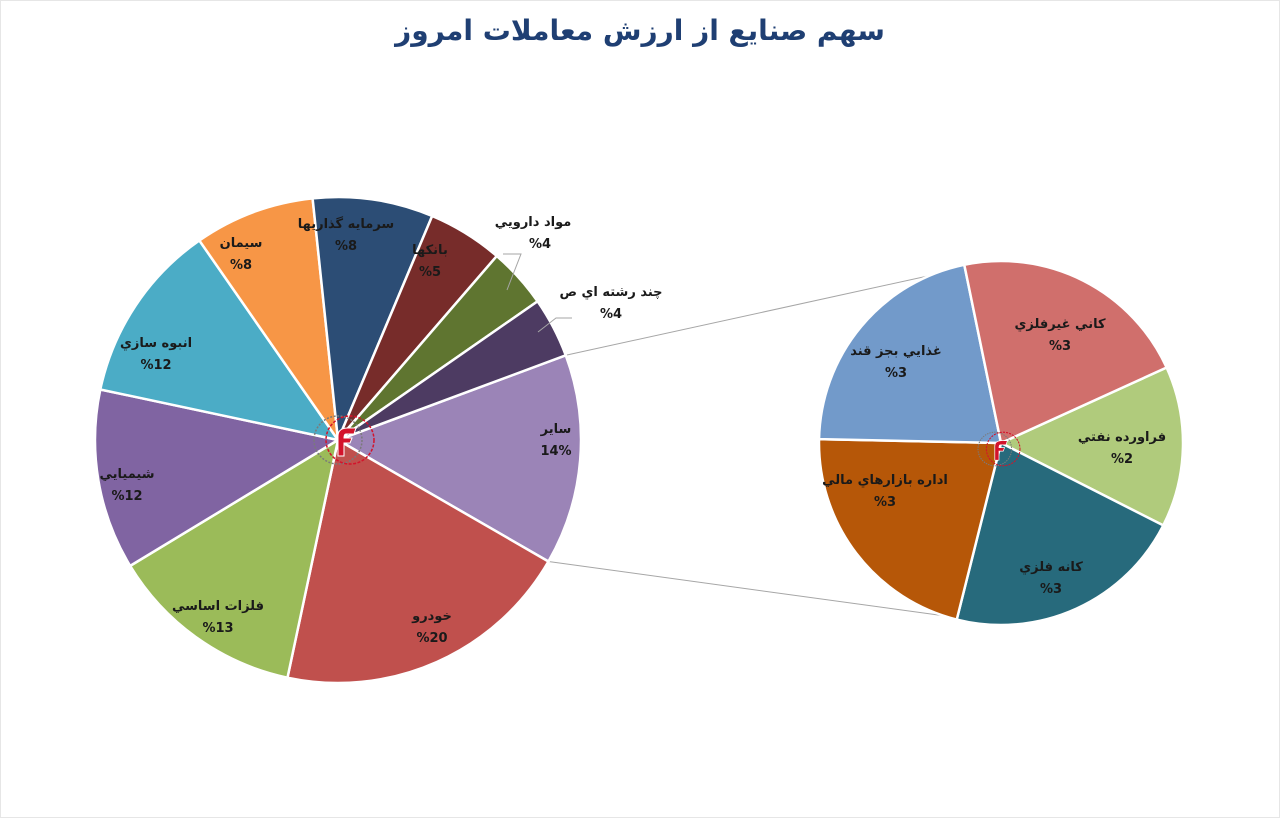 This screenshot has height=818, width=1280. I want to click on main-slice-value-9: %4, so click(611, 314).